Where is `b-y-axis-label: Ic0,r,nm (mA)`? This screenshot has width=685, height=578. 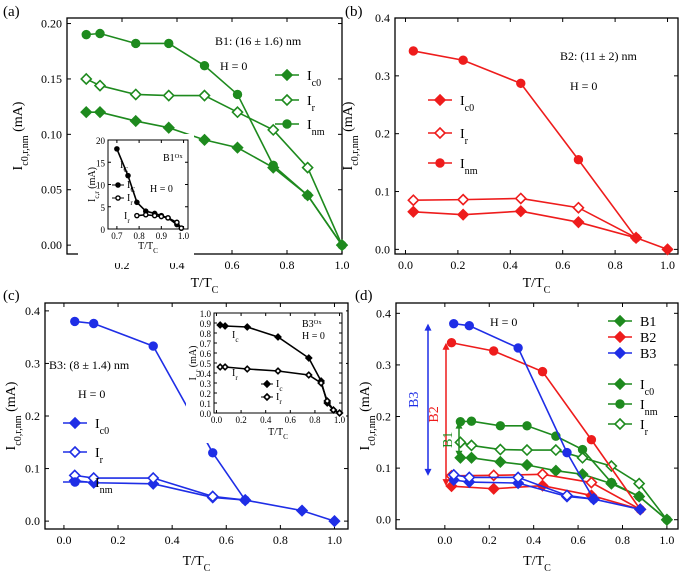
b-y-axis-label: Ic0,r,nm (mA) is located at coordinates (351, 135).